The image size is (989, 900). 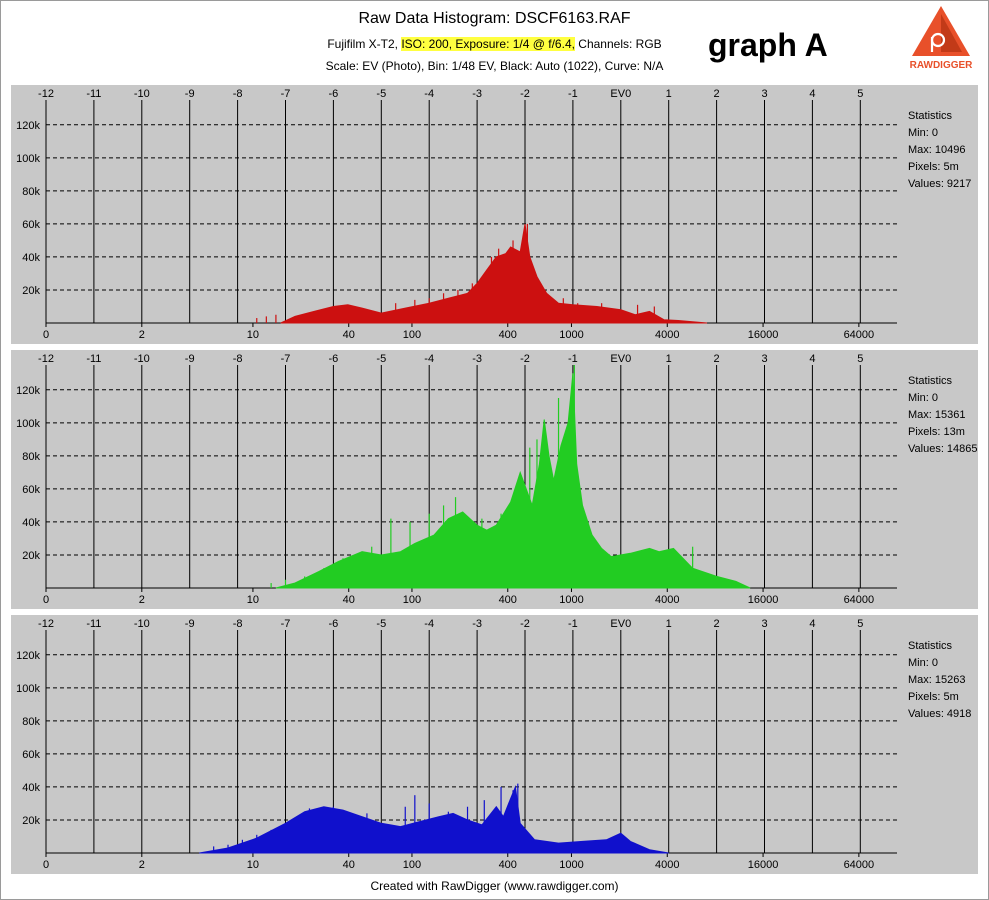 What do you see at coordinates (936, 415) in the screenshot?
I see `stat-line: Max: 15361` at bounding box center [936, 415].